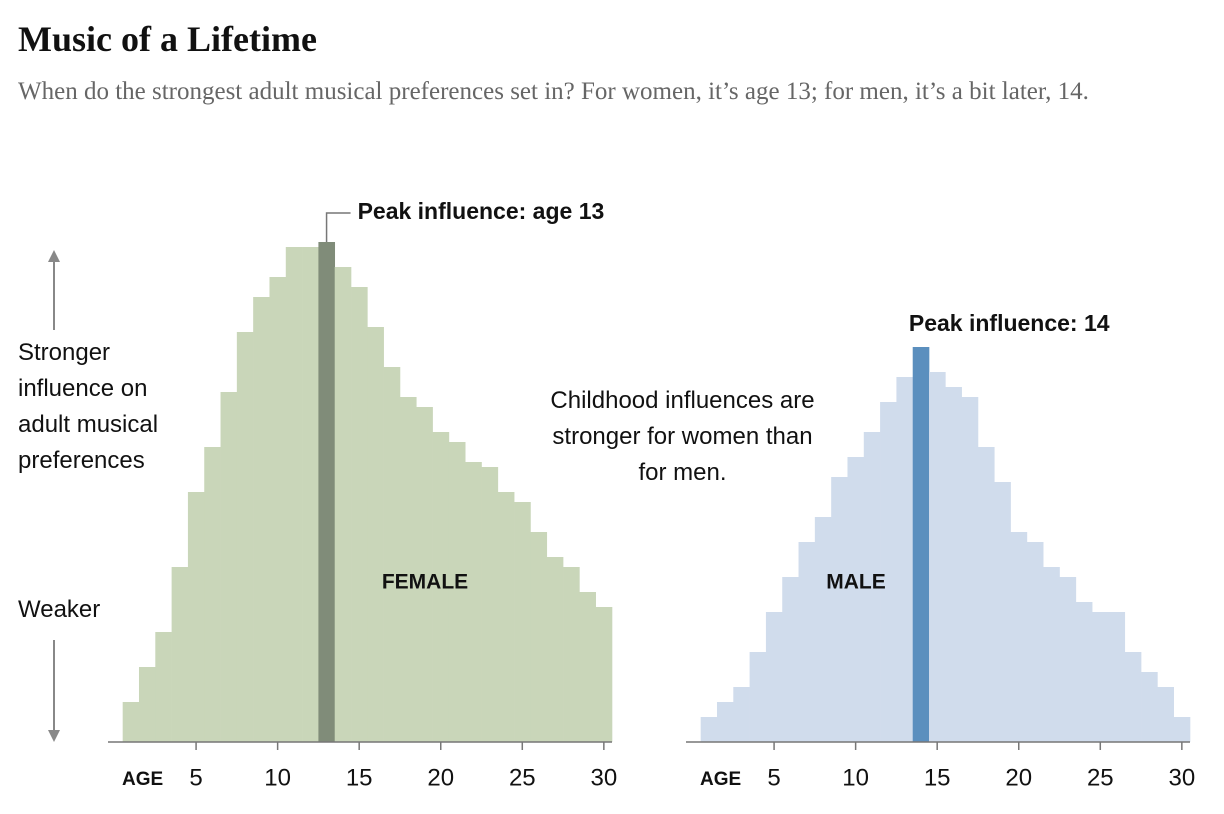 The image size is (1224, 814). Describe the element at coordinates (1009, 323) in the screenshot. I see `annotation: Peak influence: 14` at that location.